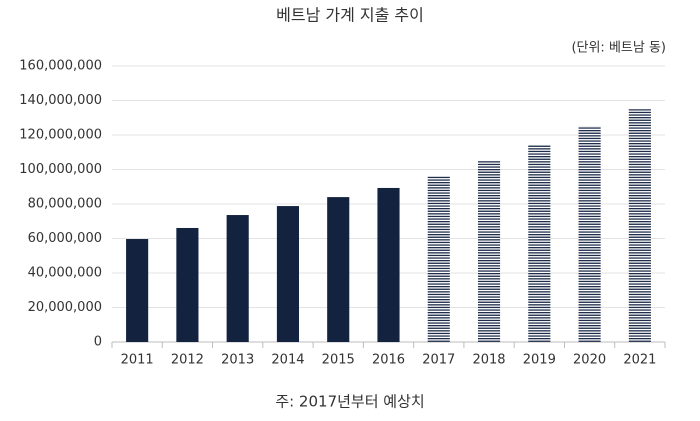 The width and height of the screenshot is (700, 421). Describe the element at coordinates (388, 360) in the screenshot. I see `x-tick-label: 2016` at that location.